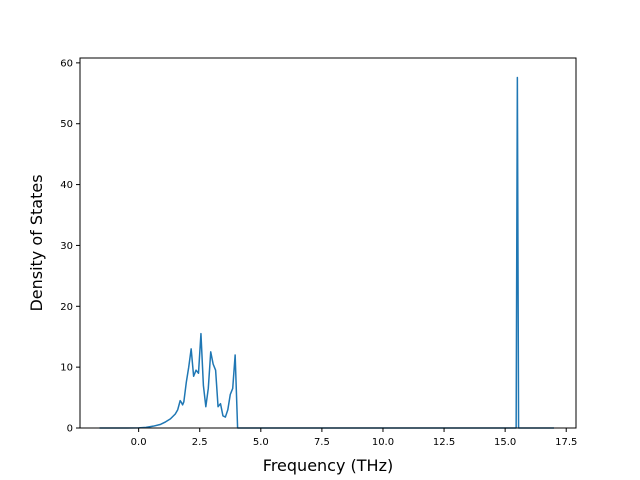 The image size is (640, 480). I want to click on x-tick-label: 7.5, so click(322, 442).